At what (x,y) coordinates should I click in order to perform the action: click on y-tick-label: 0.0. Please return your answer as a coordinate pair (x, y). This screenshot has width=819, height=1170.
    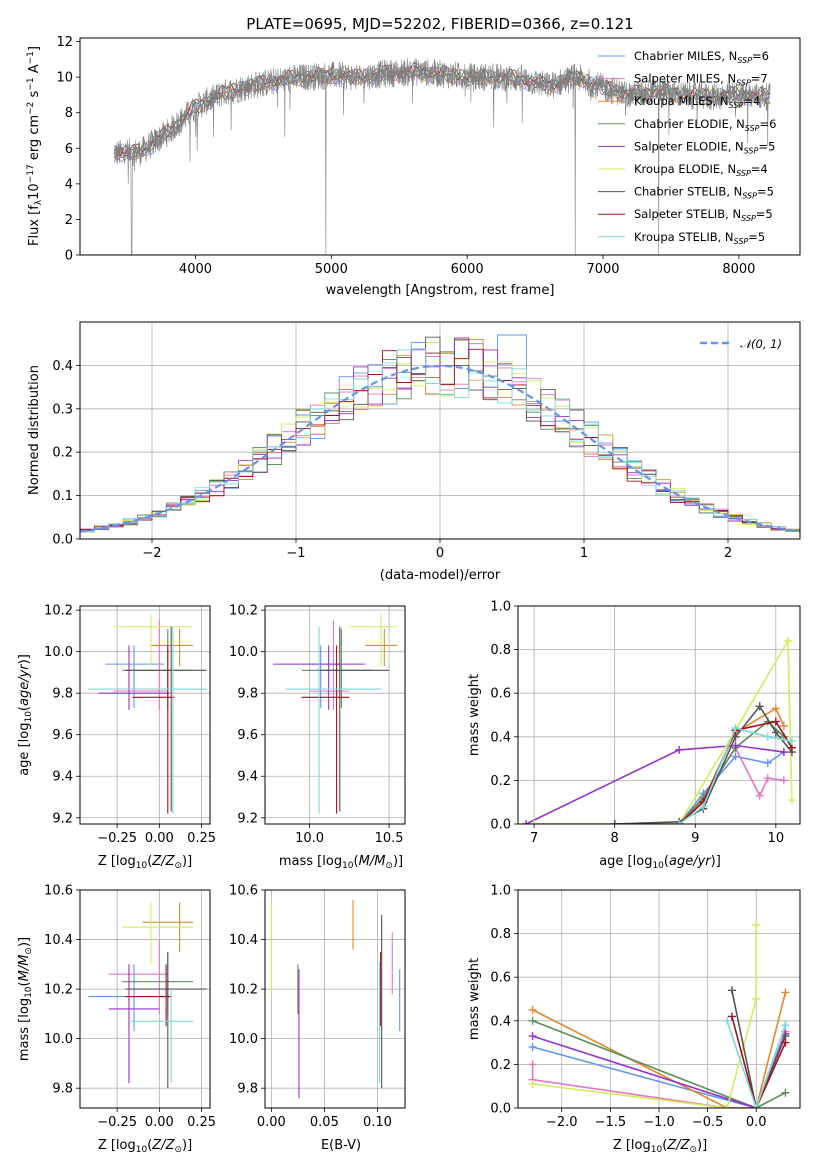
    Looking at the image, I should click on (62, 540).